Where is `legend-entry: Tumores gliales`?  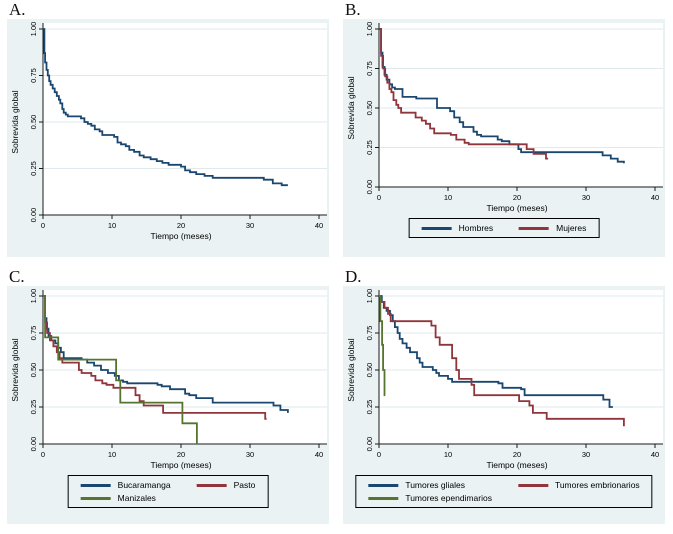 legend-entry: Tumores gliales is located at coordinates (430, 485).